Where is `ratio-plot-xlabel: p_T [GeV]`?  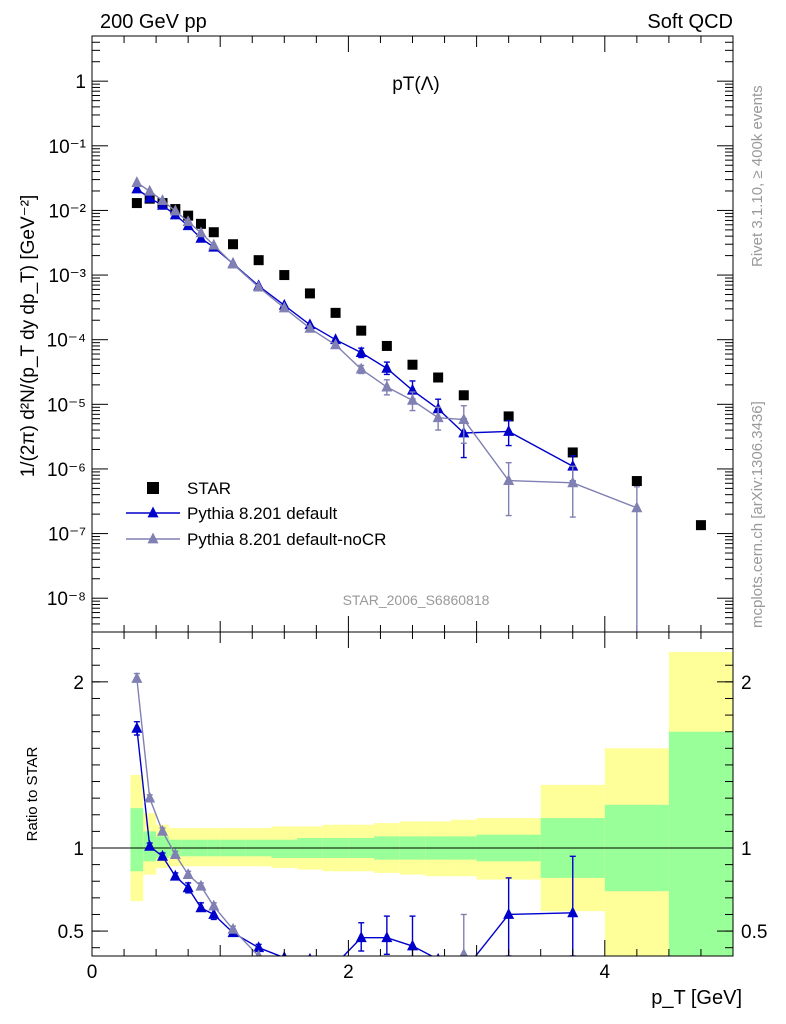
ratio-plot-xlabel: p_T [GeV] is located at coordinates (696, 998).